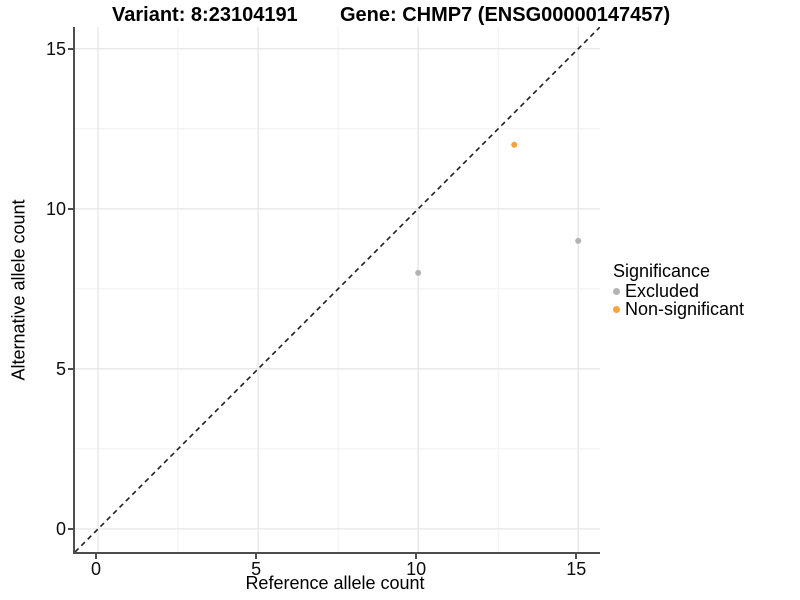 The height and width of the screenshot is (600, 800). I want to click on y-axis-title: Alternative allele count, so click(18, 290).